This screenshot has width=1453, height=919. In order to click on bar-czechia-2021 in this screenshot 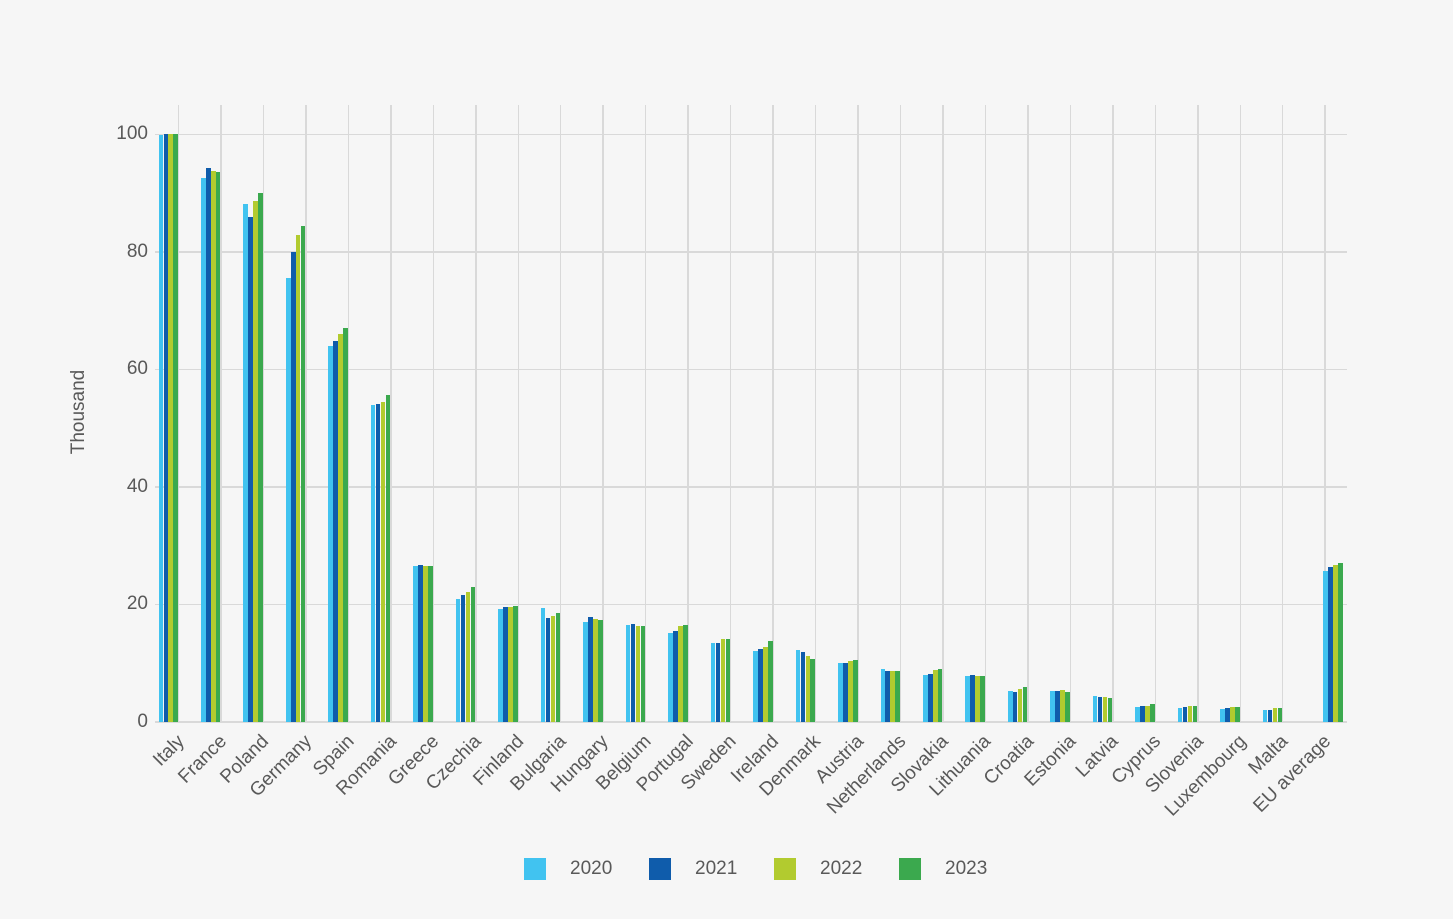, I will do `click(463, 658)`.